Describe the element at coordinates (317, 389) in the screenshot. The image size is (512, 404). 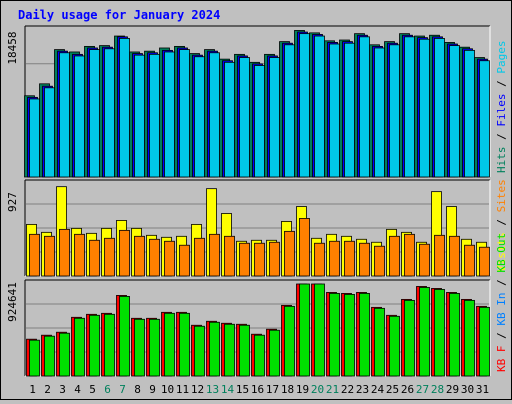
I see `x-tick-label-20: 20` at that location.